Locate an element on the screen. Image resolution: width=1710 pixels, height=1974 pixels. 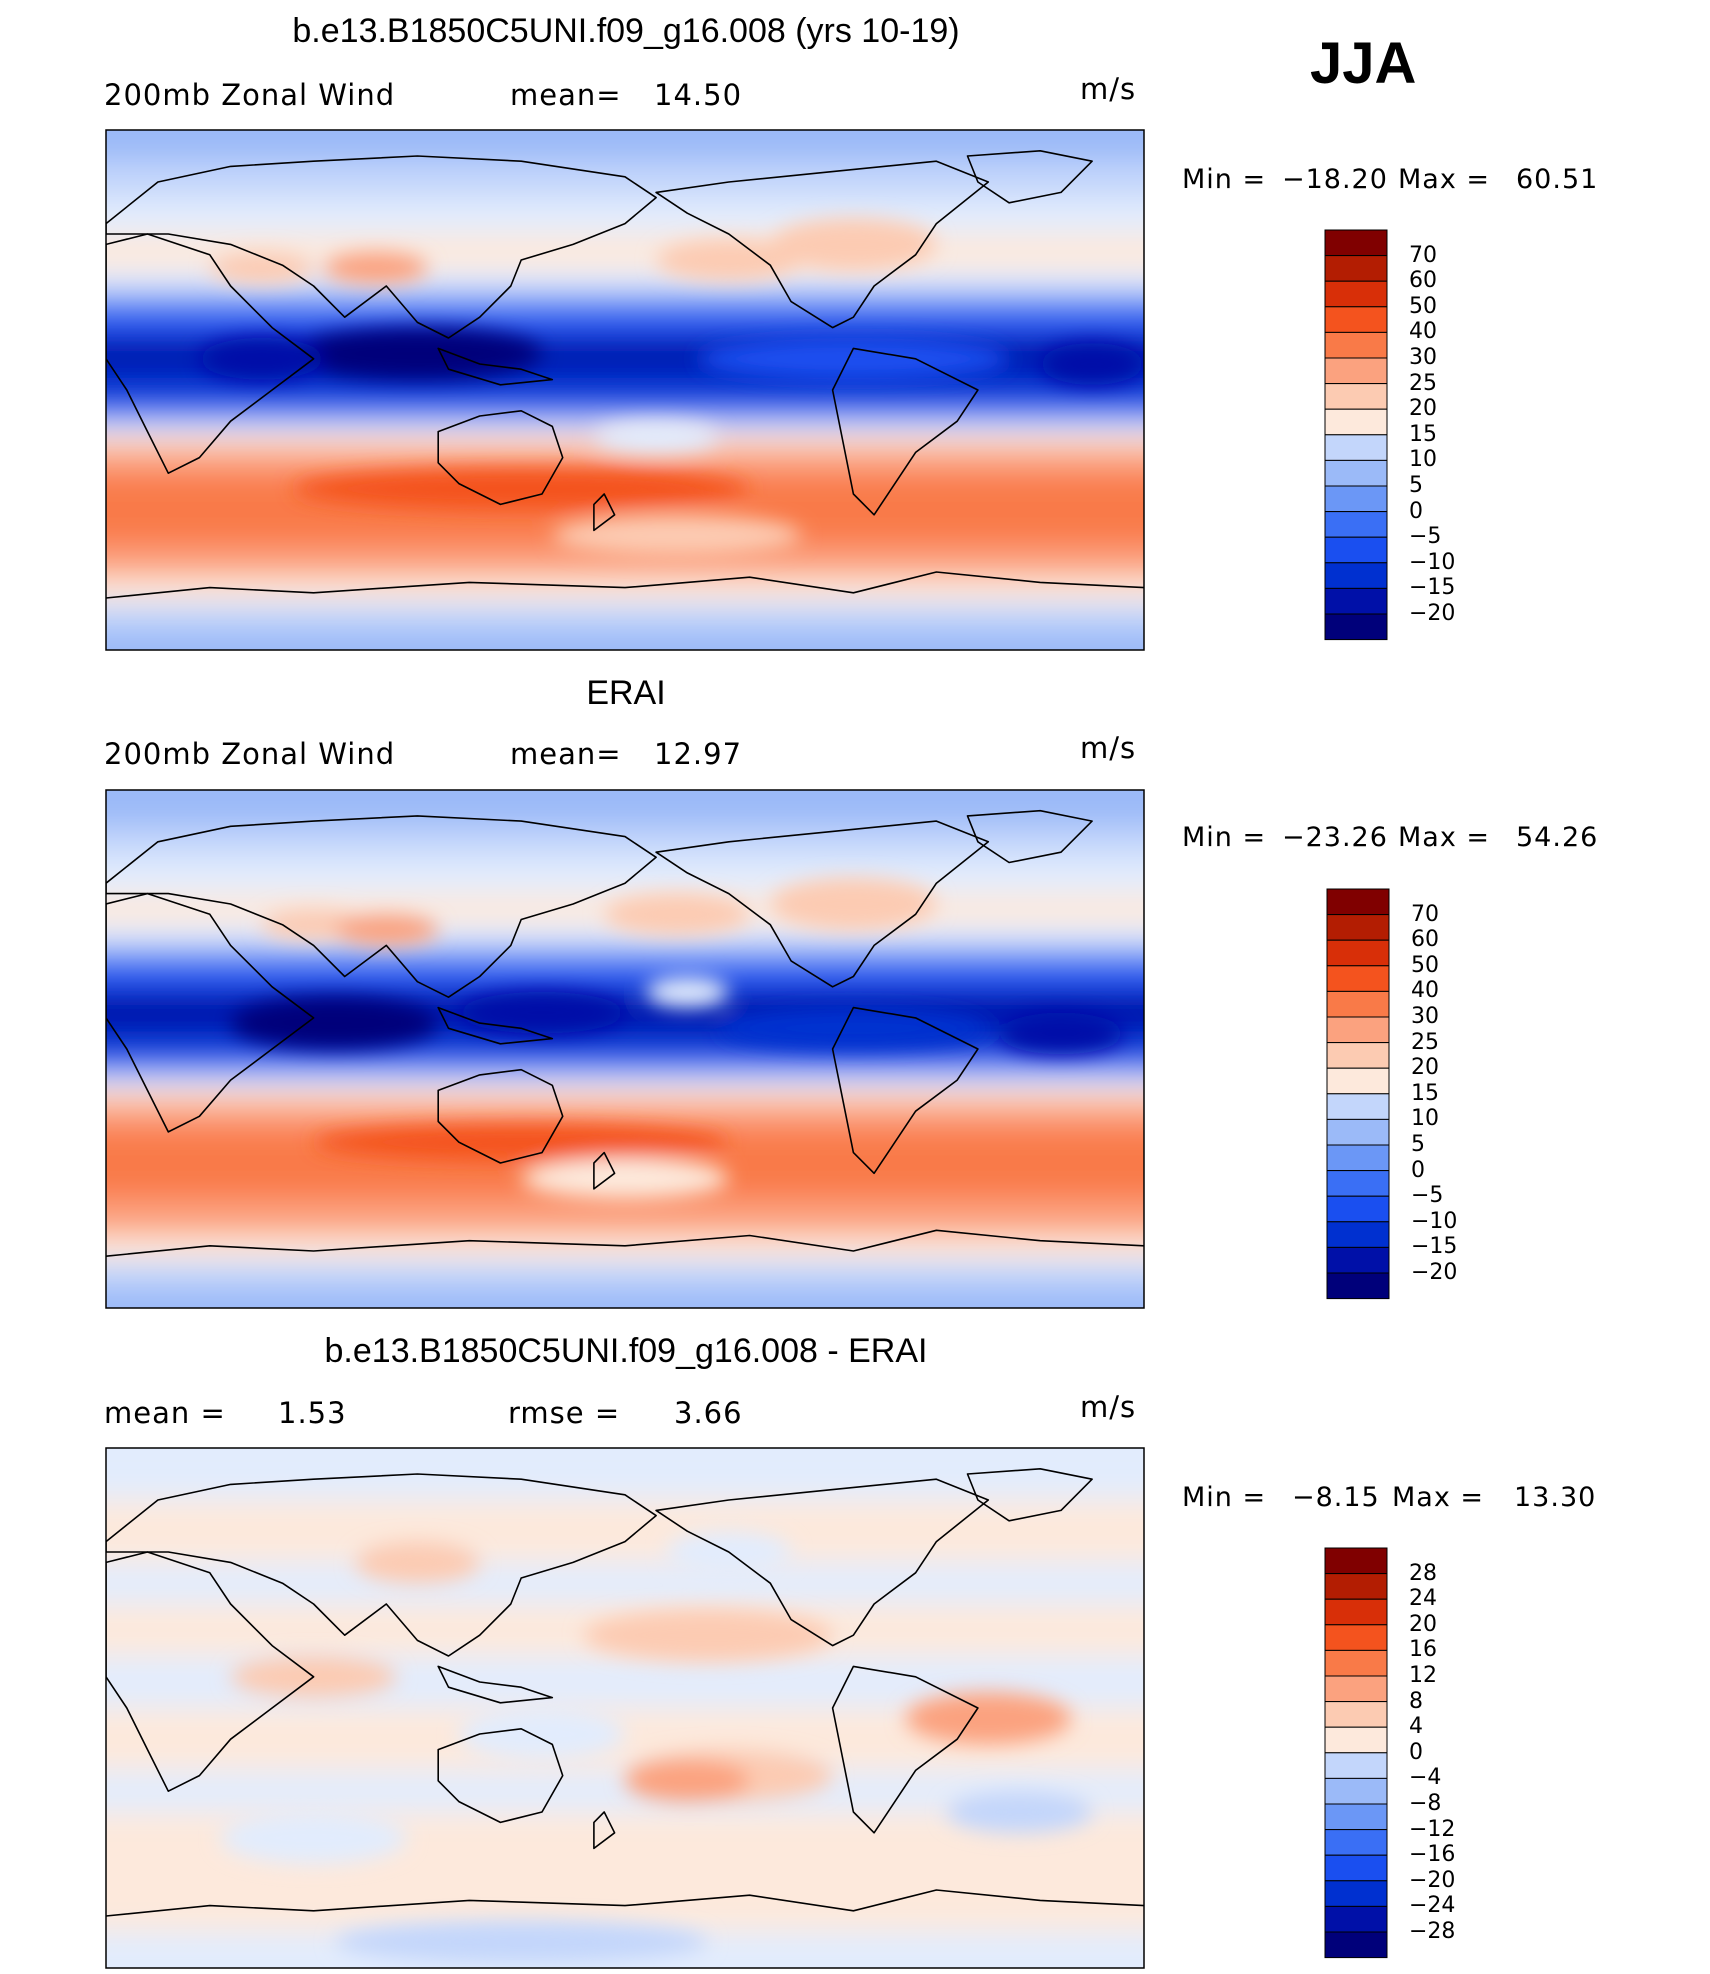
panel-2-max-label: Max = is located at coordinates (1444, 837).